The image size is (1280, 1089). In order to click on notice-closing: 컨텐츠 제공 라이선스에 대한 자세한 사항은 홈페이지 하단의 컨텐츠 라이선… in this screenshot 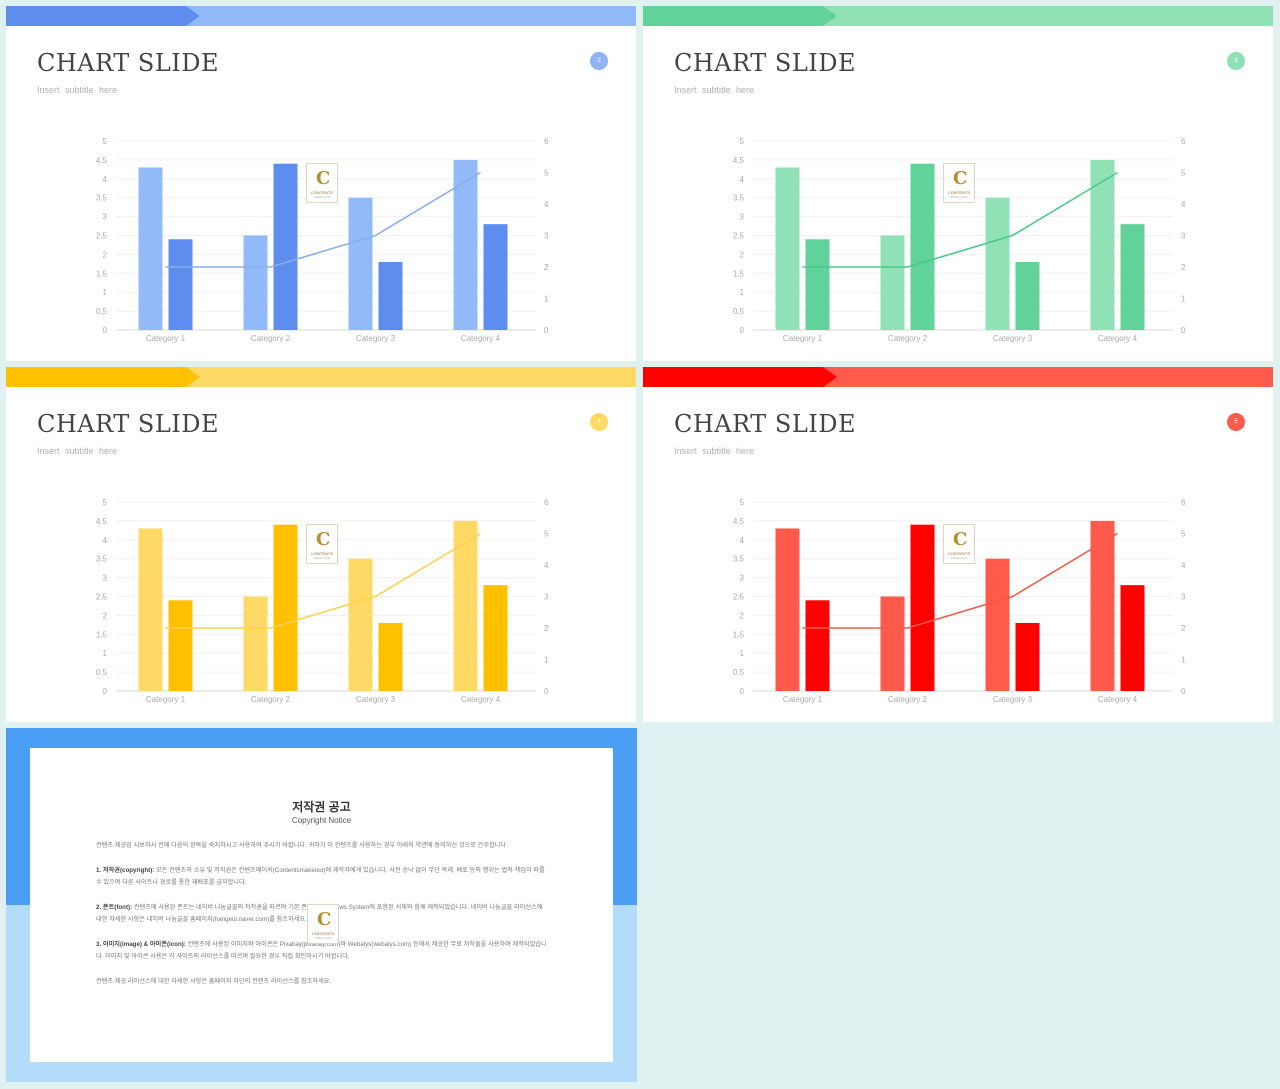, I will do `click(214, 981)`.